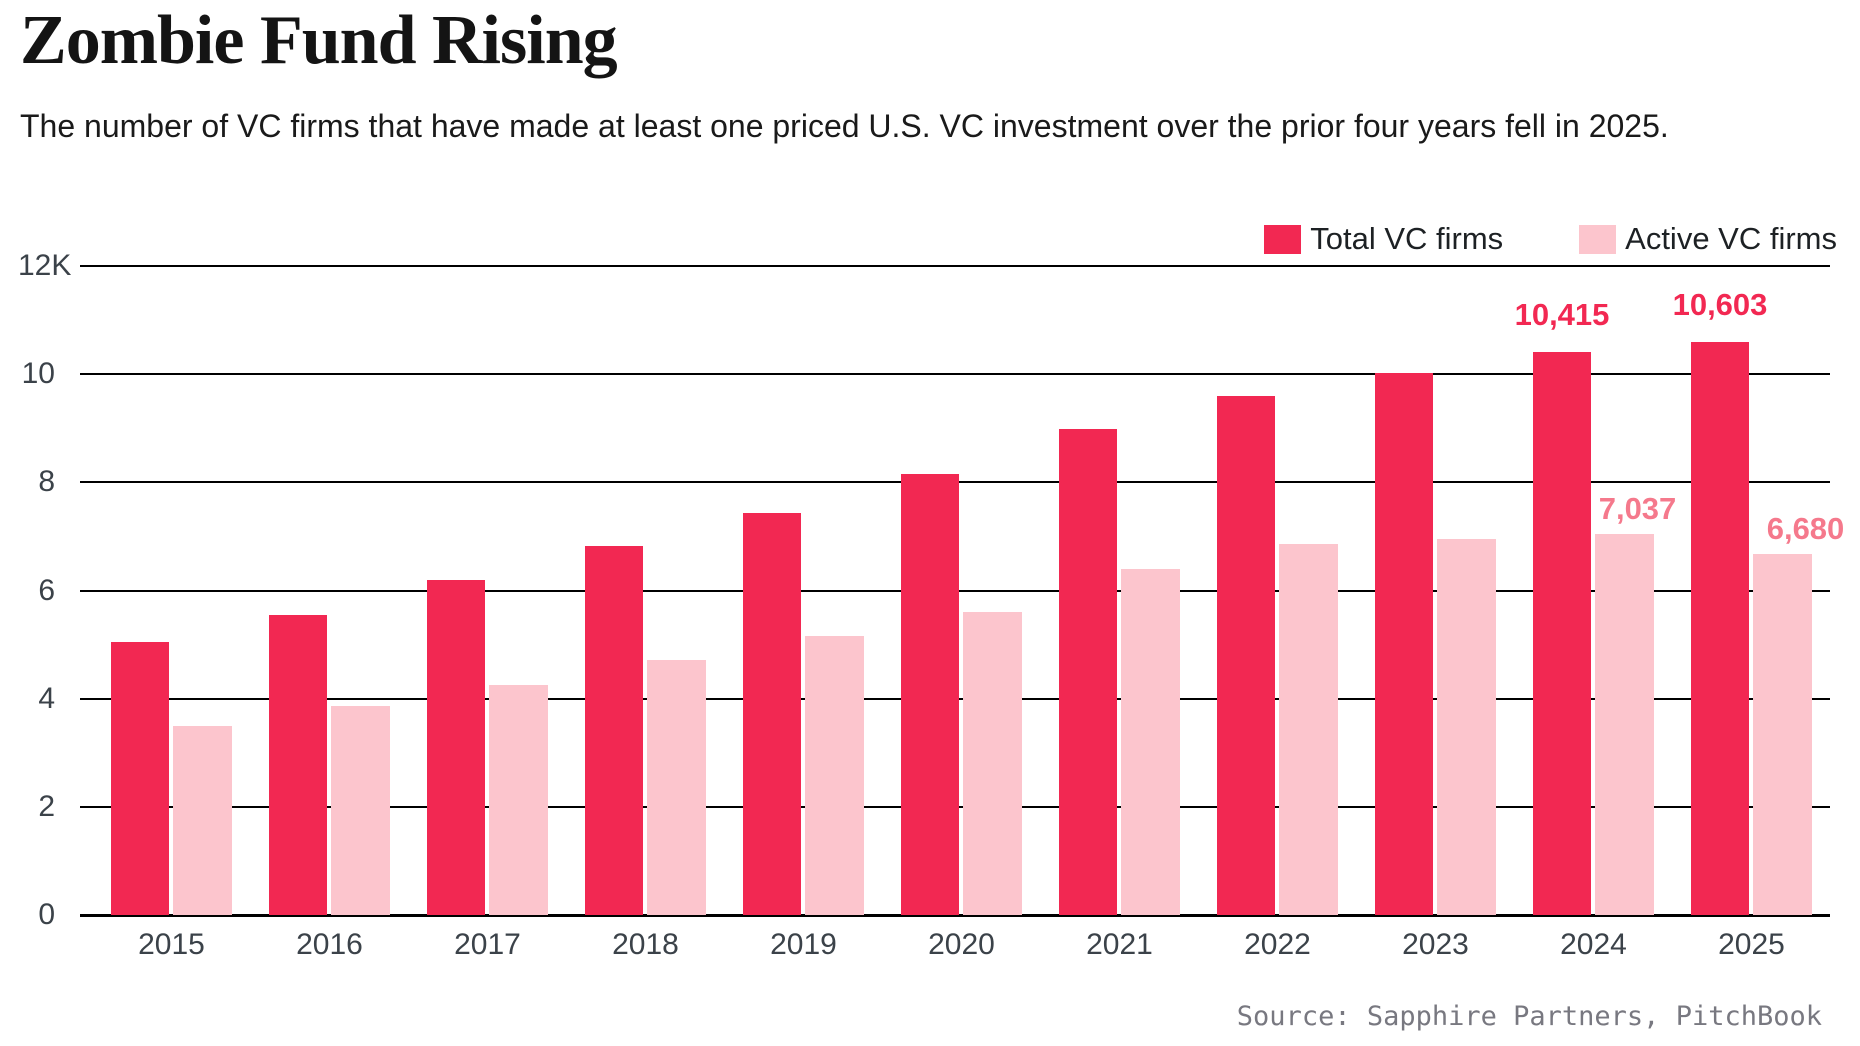 The image size is (1860, 1046). I want to click on legend-label: Active VC firms, so click(1731, 238).